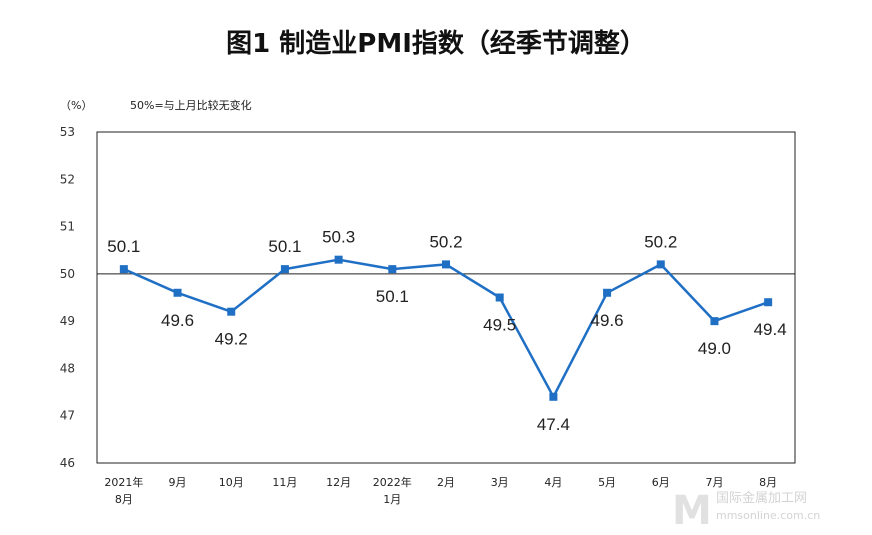 This screenshot has width=872, height=535. Describe the element at coordinates (67, 132) in the screenshot. I see `y-tick-label: 53` at that location.